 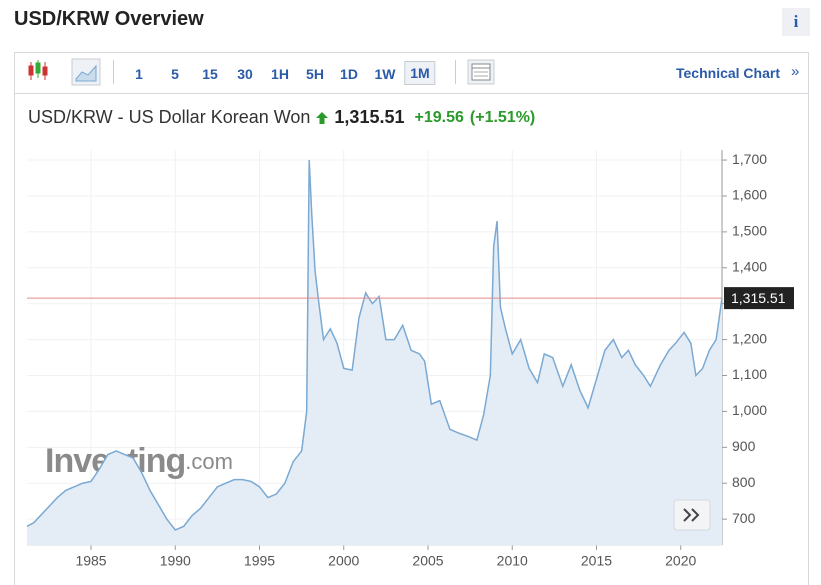 I want to click on y-tick-label: 700, so click(x=744, y=518).